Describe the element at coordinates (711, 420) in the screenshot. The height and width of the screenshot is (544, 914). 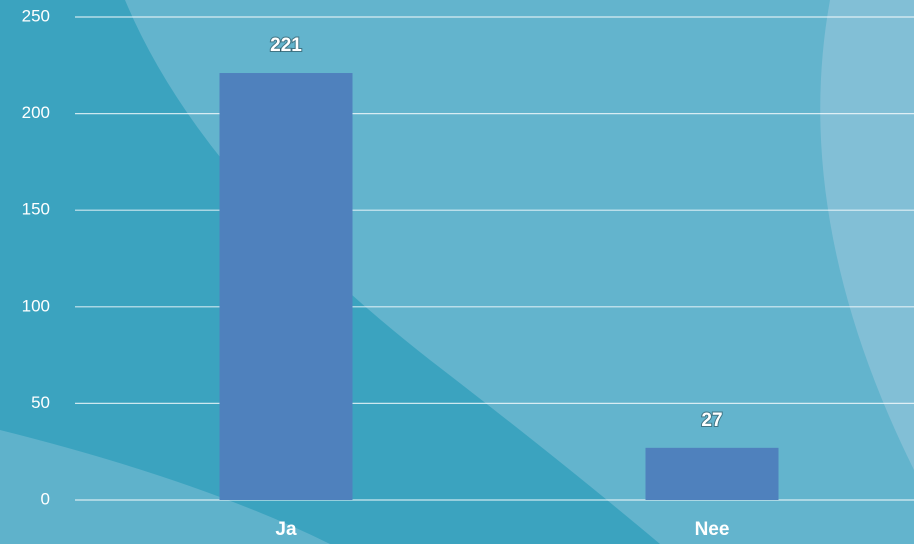
I see `data-label: 27` at that location.